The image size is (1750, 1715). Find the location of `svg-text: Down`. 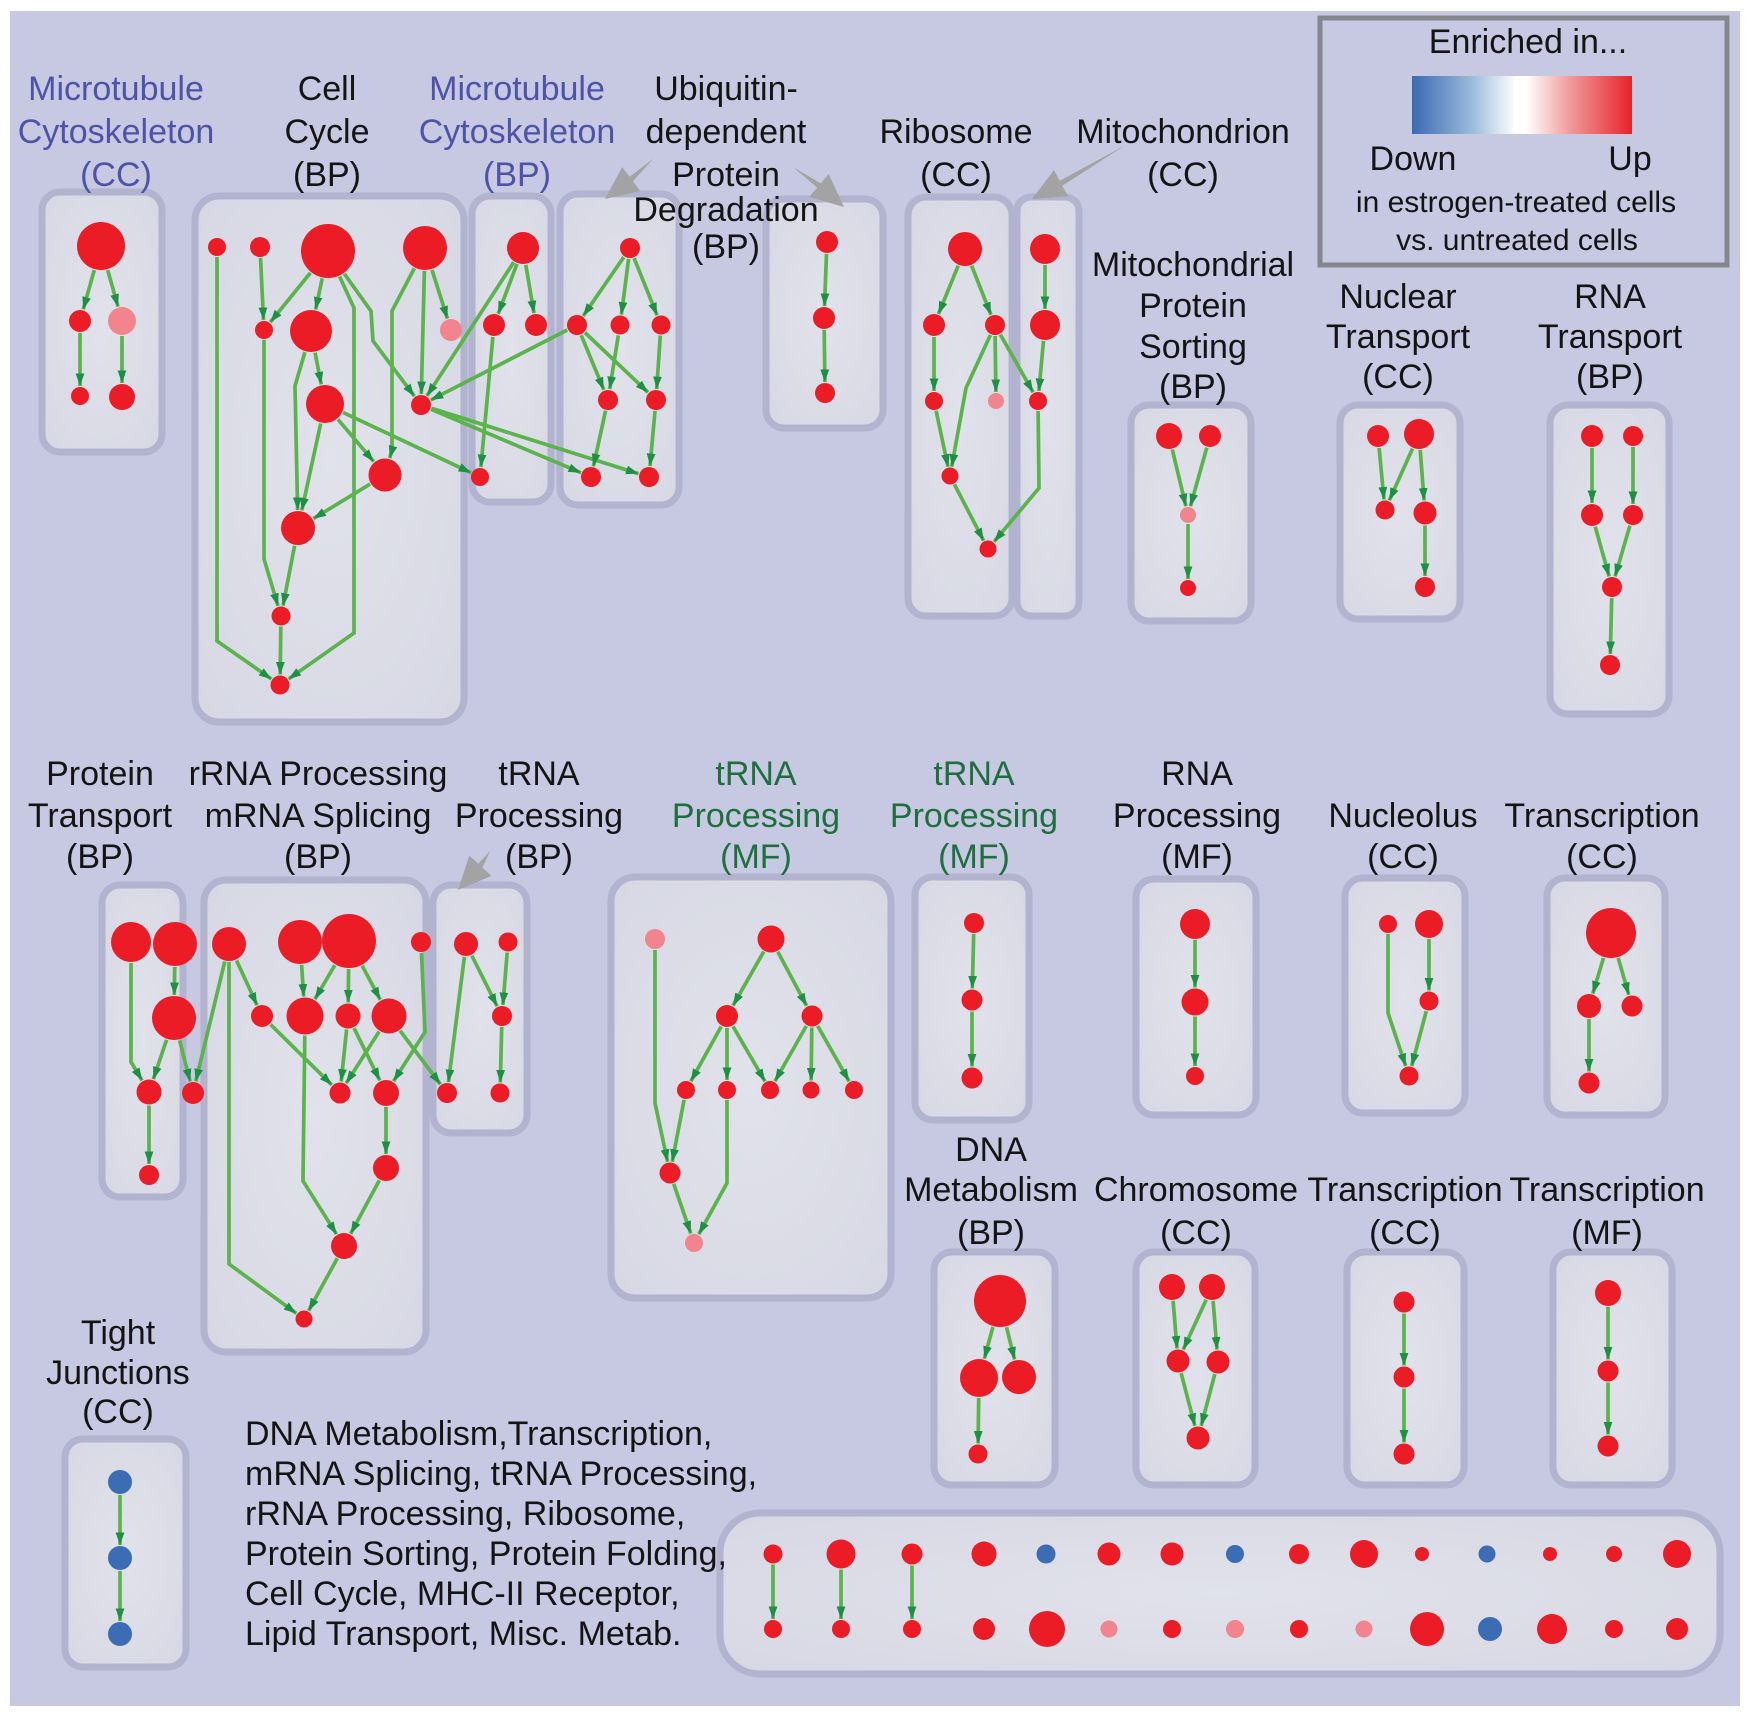

svg-text: Down is located at coordinates (1413, 159).